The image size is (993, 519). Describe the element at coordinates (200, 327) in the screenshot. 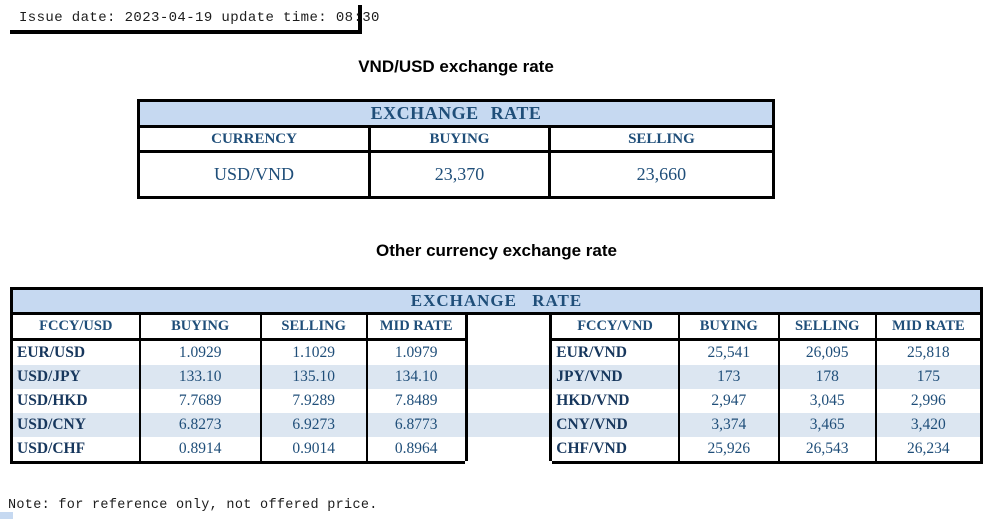

I see `column-header-buying-left: BUYING` at that location.